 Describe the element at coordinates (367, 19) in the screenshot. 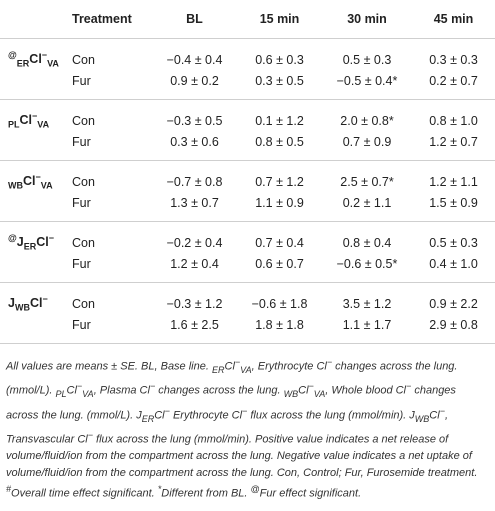

I see `header-cell: 30 min` at that location.